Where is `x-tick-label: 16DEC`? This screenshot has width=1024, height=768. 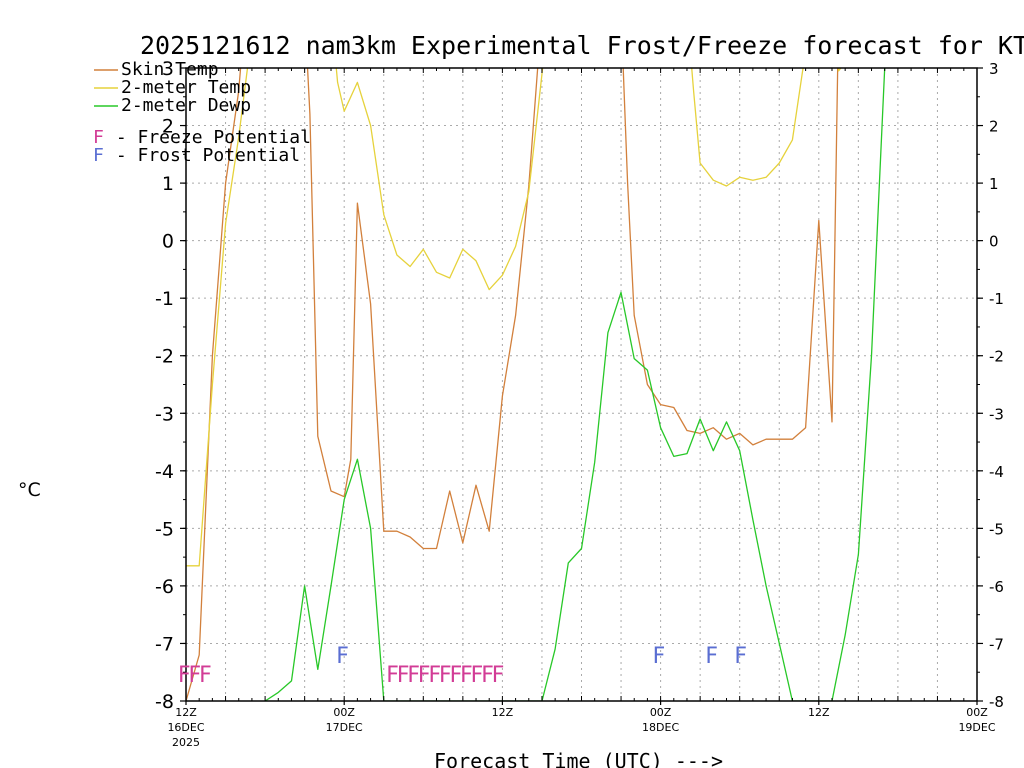 x-tick-label: 16DEC is located at coordinates (185, 727).